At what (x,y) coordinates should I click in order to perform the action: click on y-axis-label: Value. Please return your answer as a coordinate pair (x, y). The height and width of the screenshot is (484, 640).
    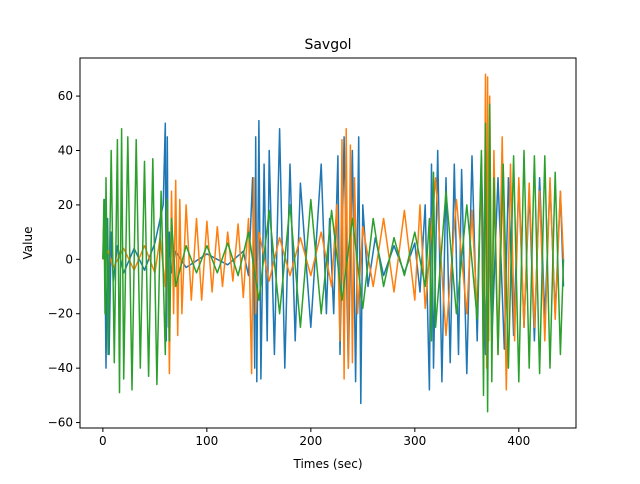
    Looking at the image, I should click on (28, 243).